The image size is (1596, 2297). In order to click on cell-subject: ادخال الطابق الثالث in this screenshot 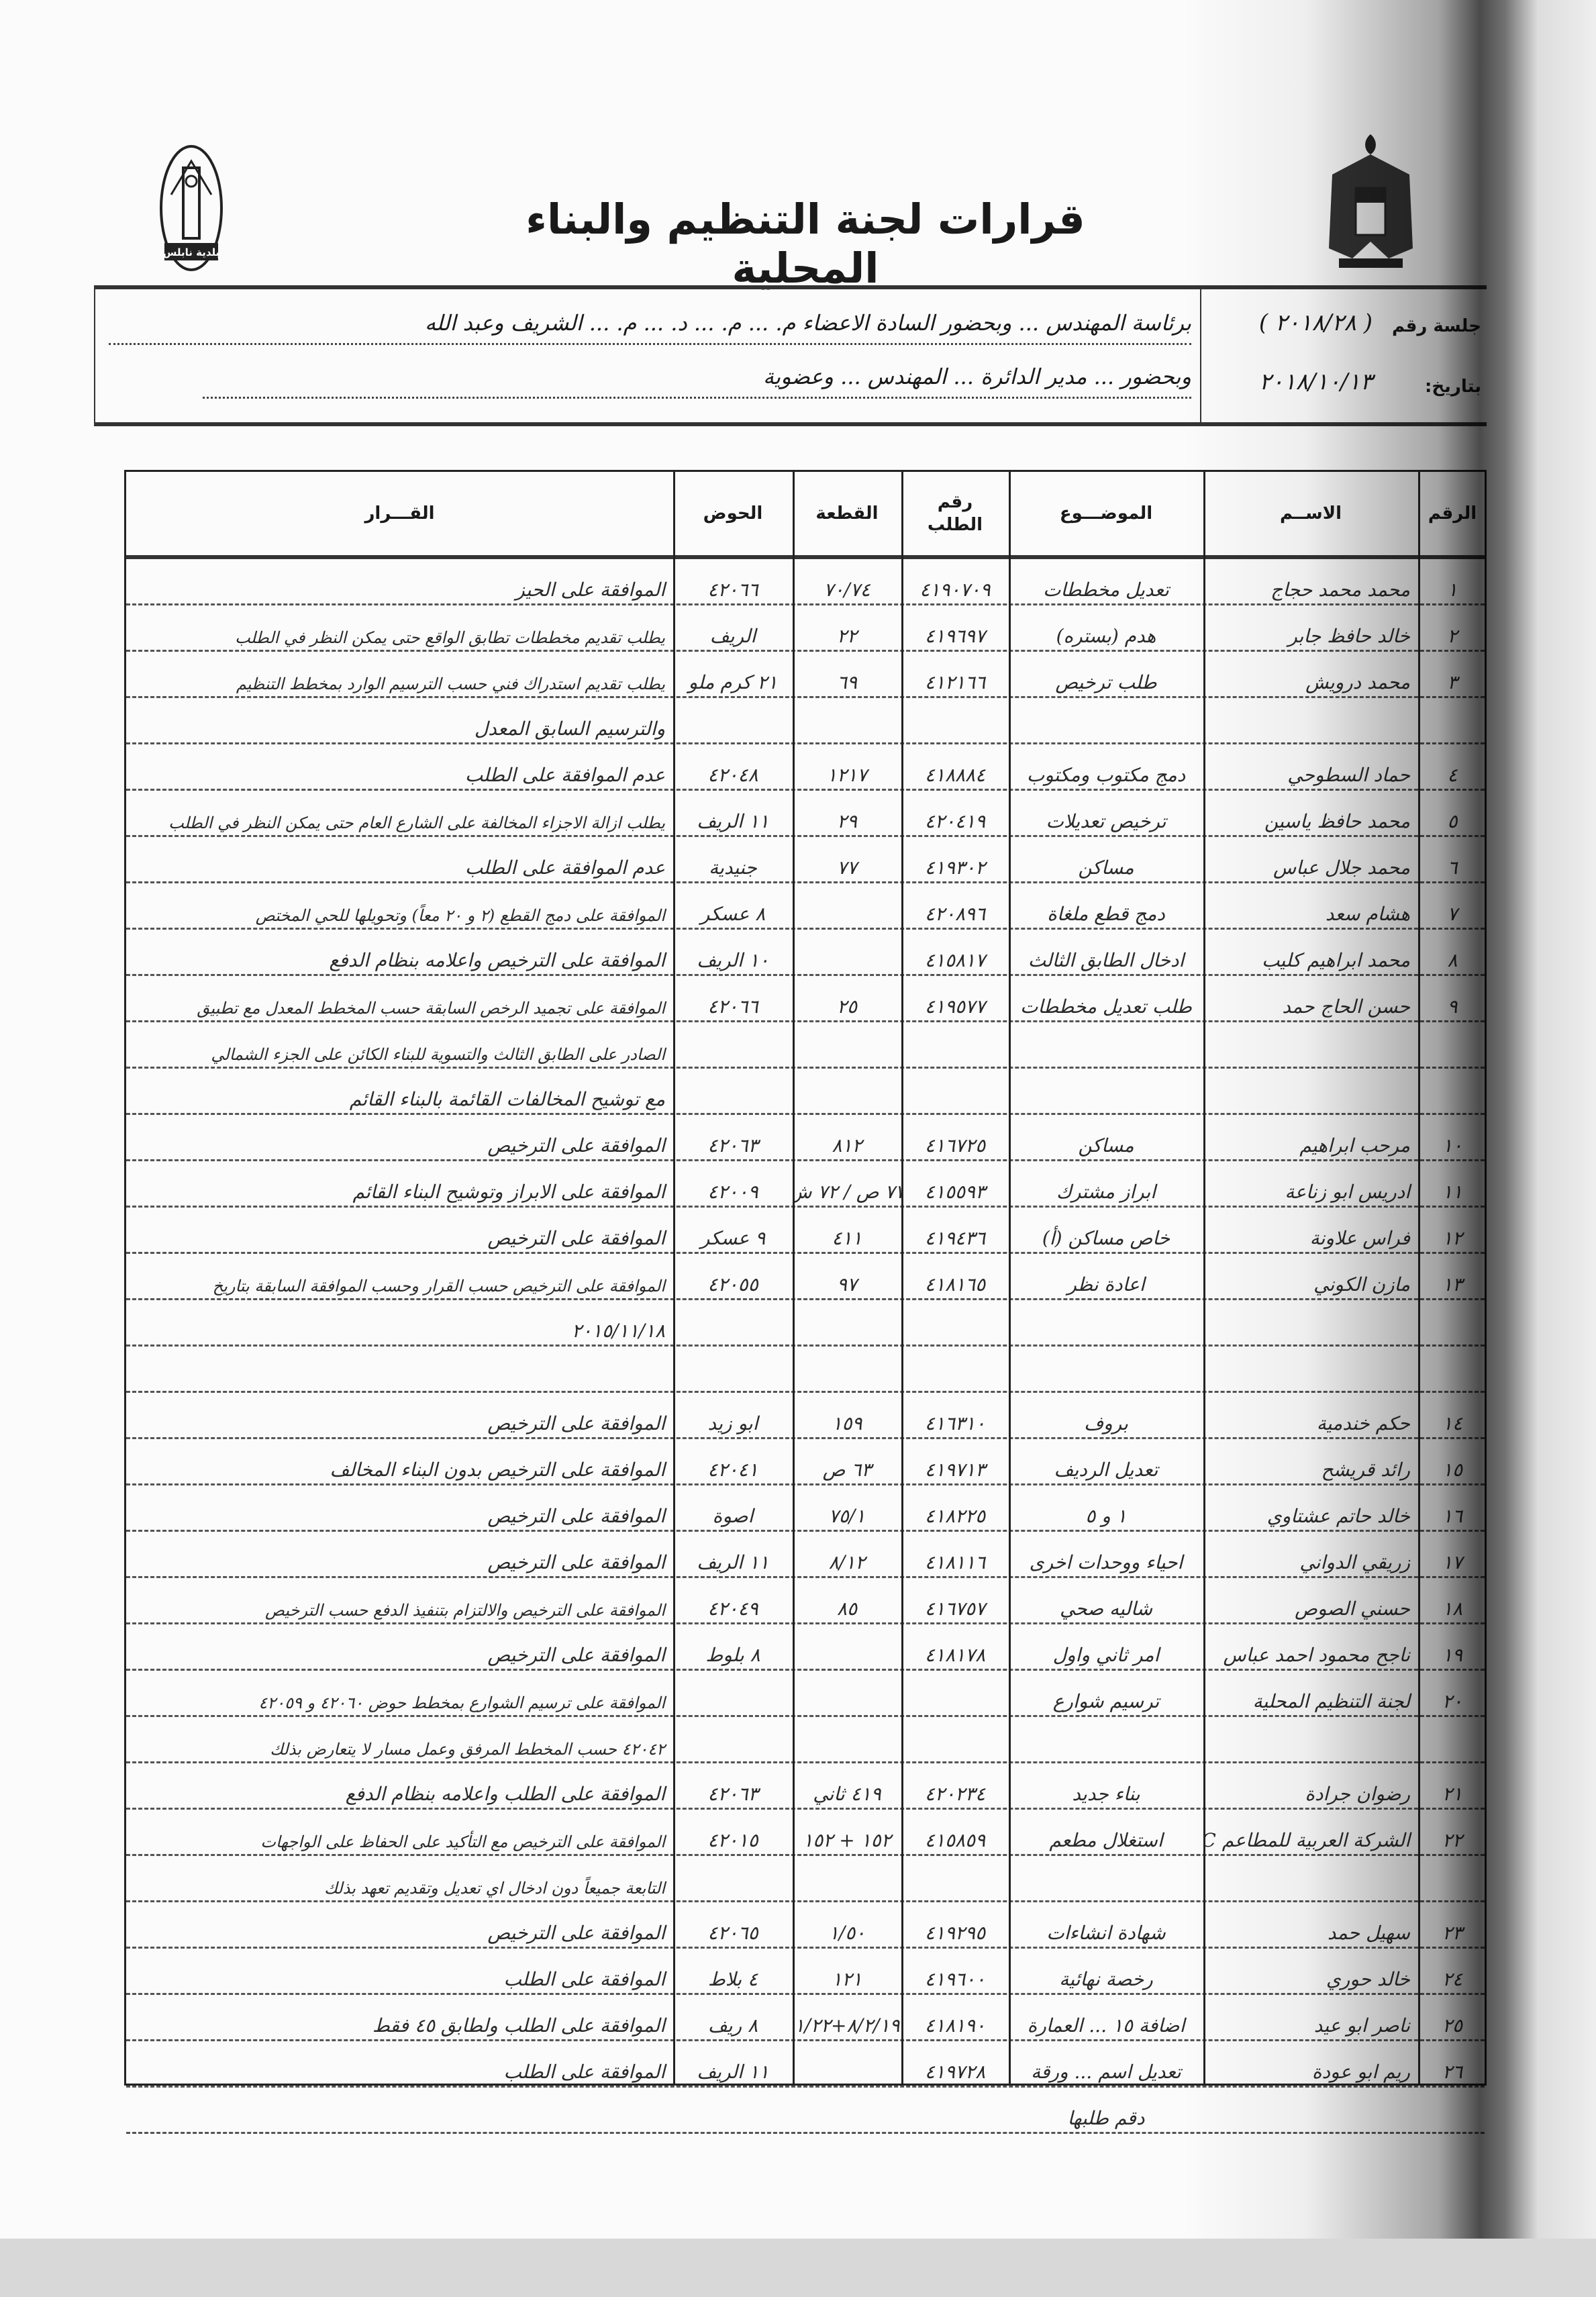, I will do `click(1106, 960)`.